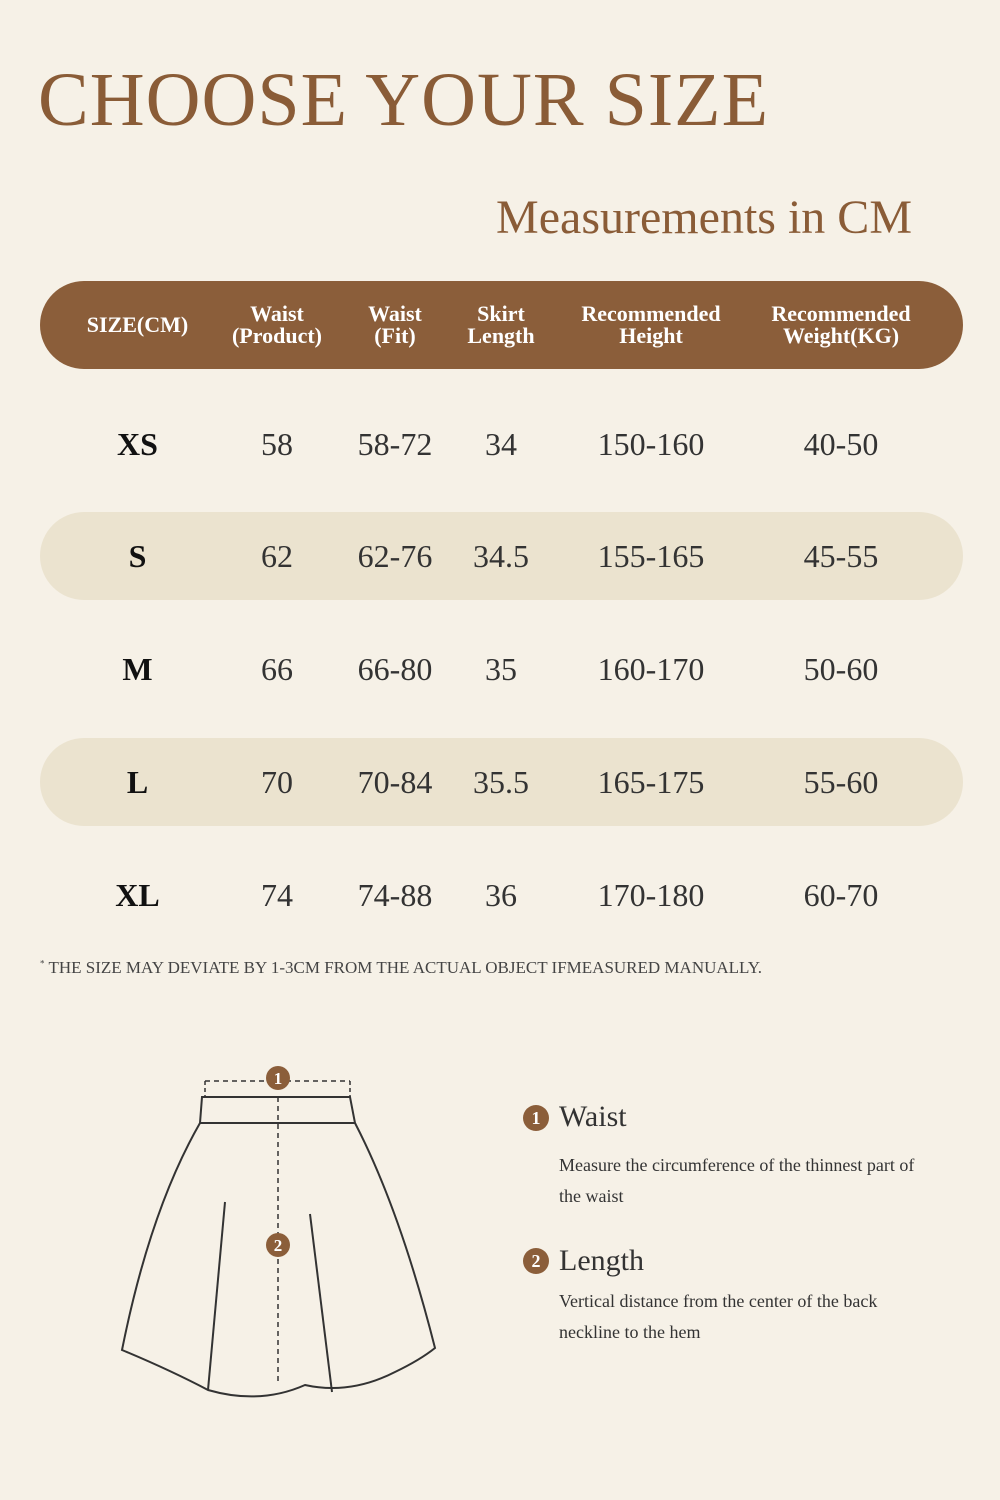 The height and width of the screenshot is (1500, 1000). What do you see at coordinates (536, 1118) in the screenshot?
I see `legend-waist-number: 1` at bounding box center [536, 1118].